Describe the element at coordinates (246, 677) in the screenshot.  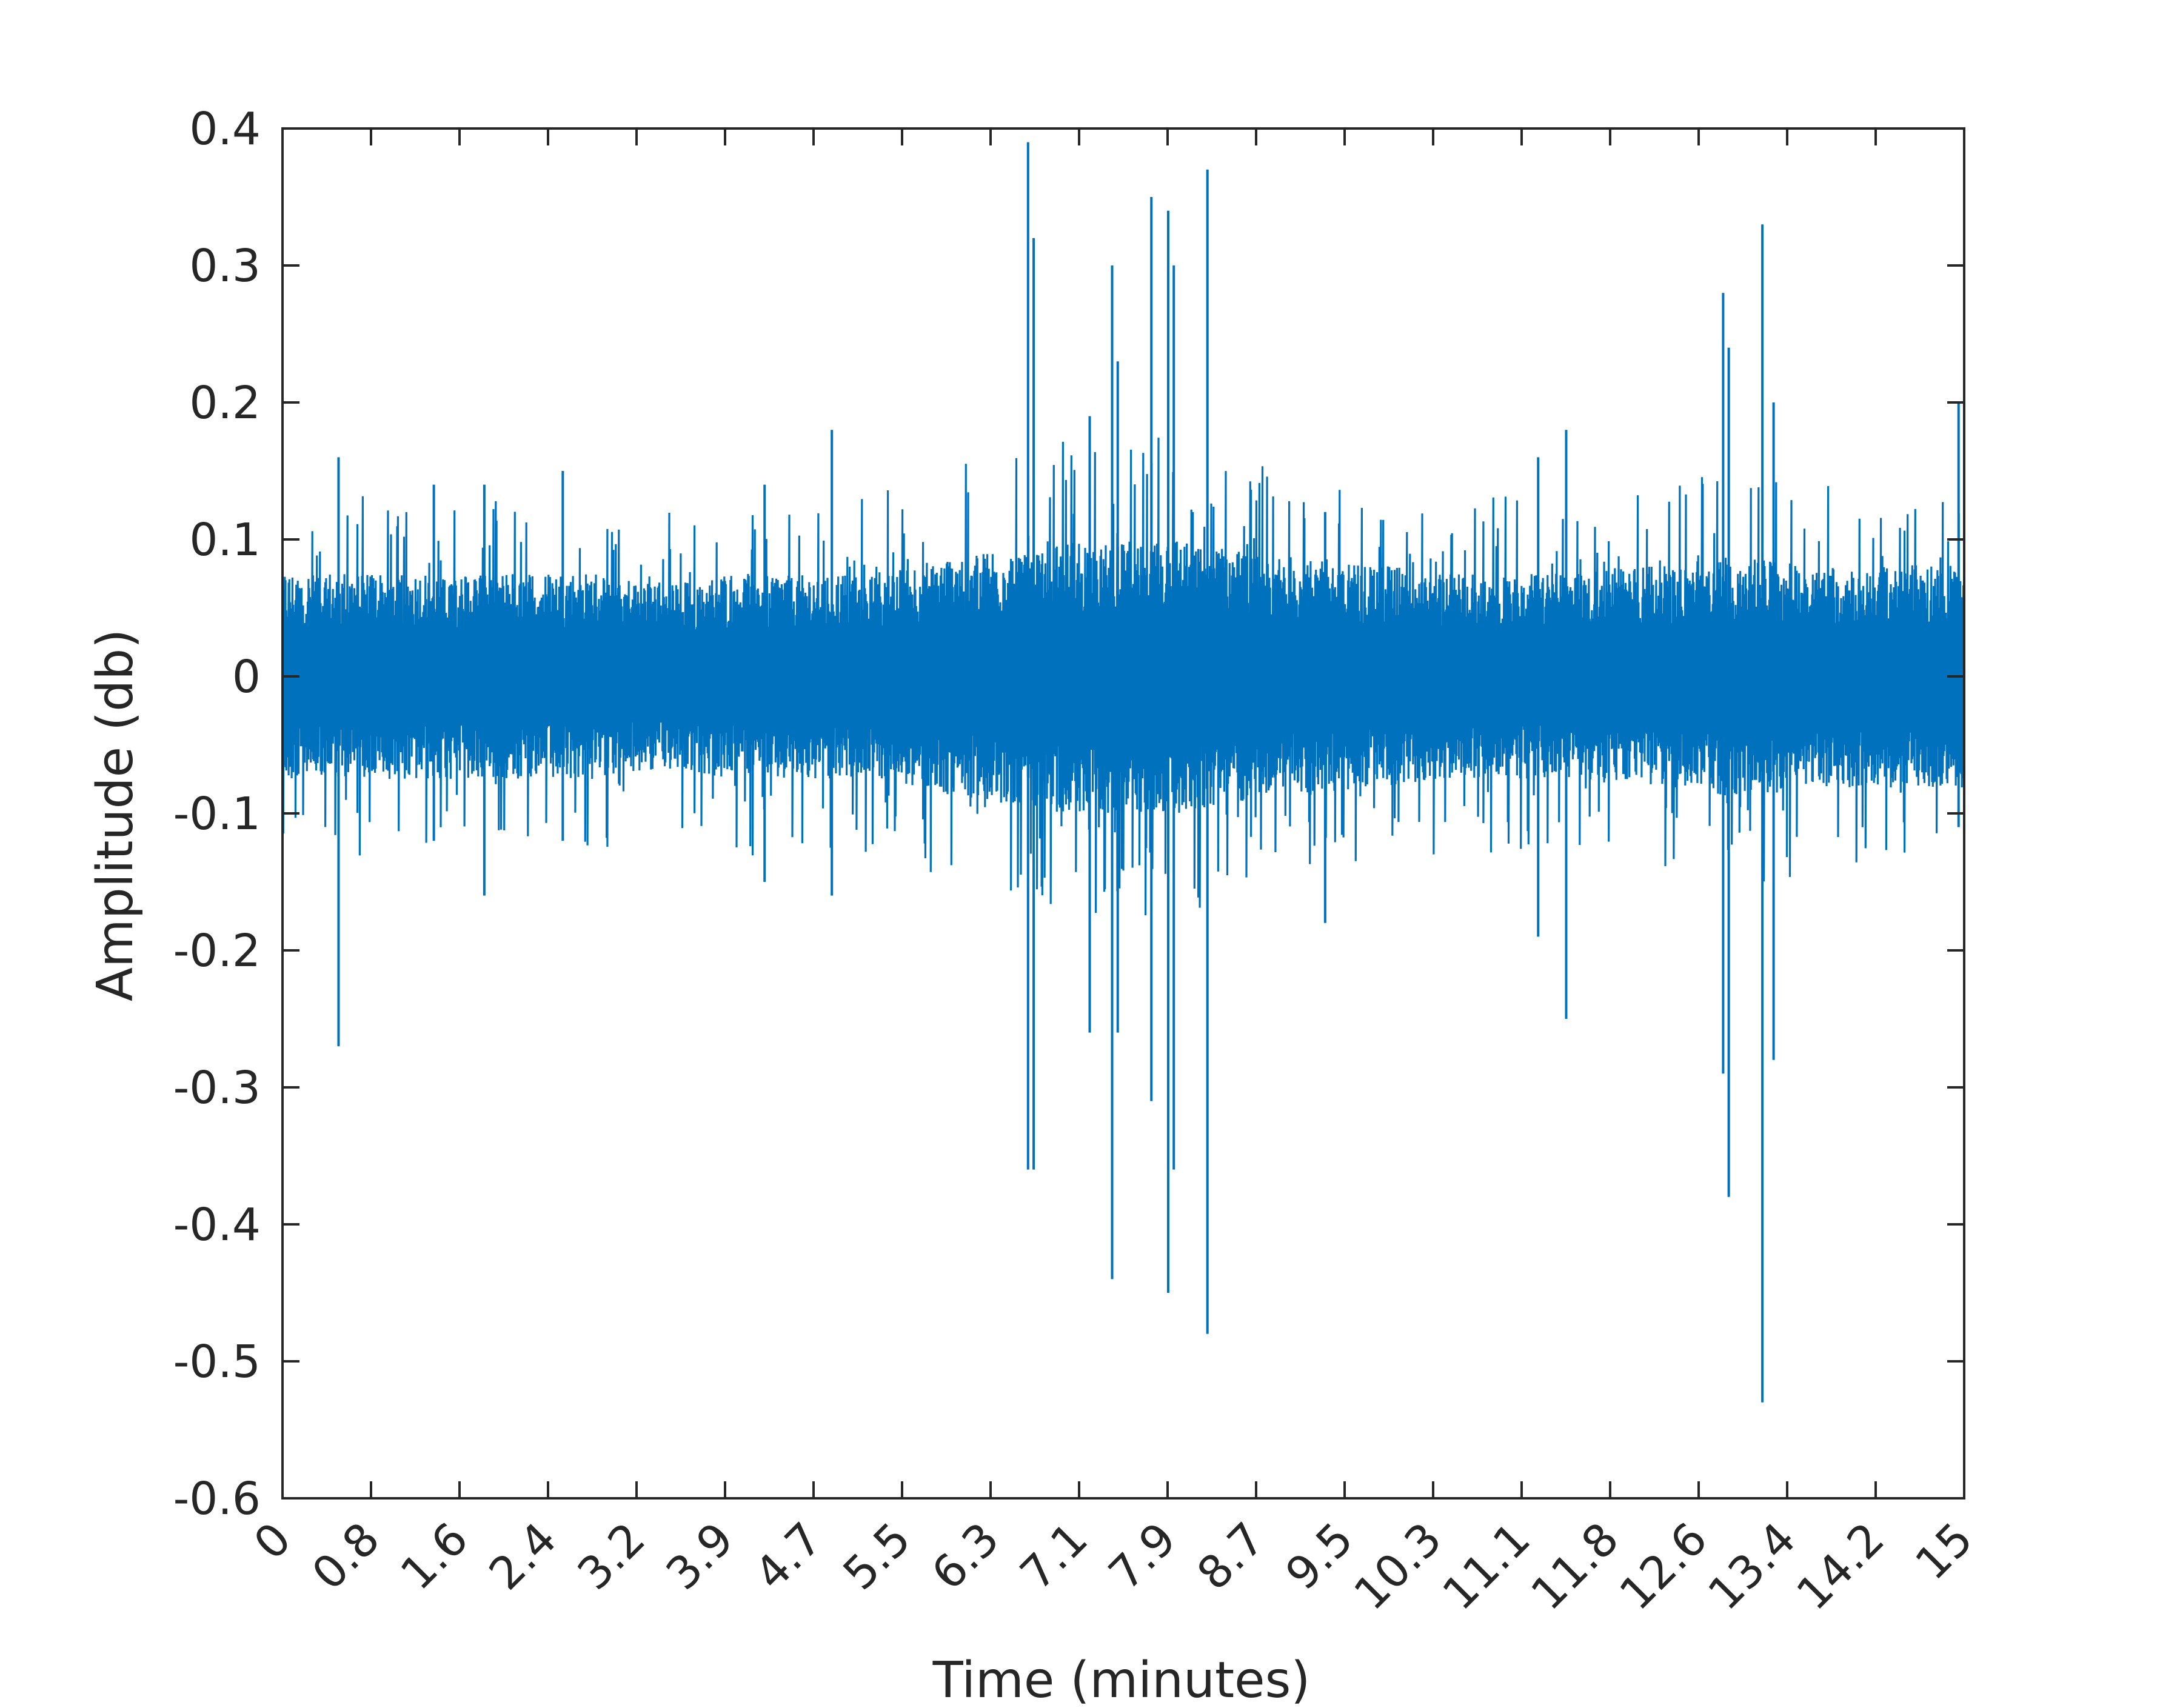
I see `y-tick-label: 0` at that location.